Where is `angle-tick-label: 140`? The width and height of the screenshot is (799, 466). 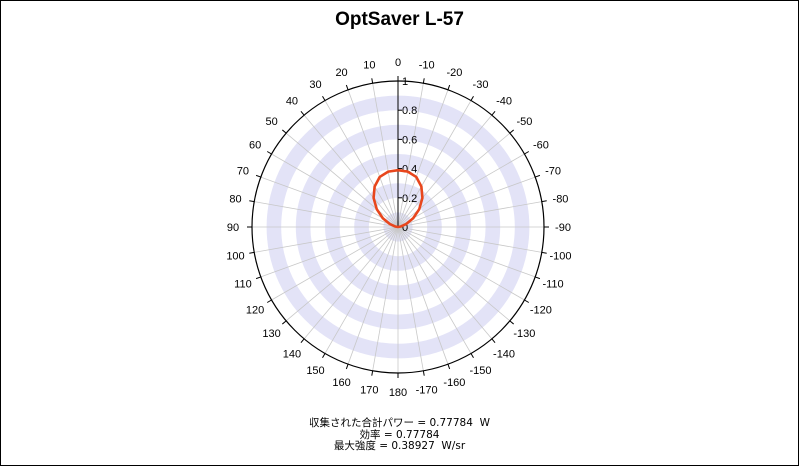
angle-tick-label: 140 is located at coordinates (292, 354).